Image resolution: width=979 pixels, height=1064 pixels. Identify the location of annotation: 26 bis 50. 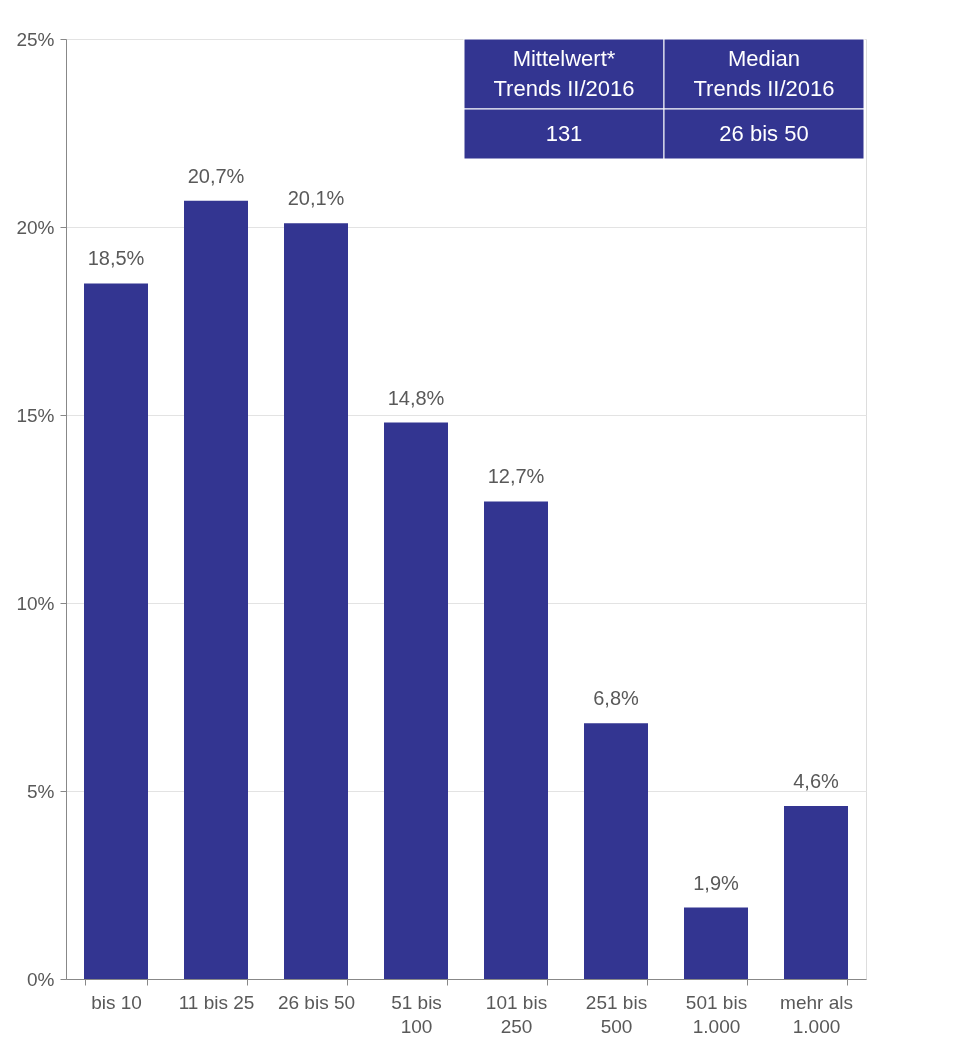
(764, 133).